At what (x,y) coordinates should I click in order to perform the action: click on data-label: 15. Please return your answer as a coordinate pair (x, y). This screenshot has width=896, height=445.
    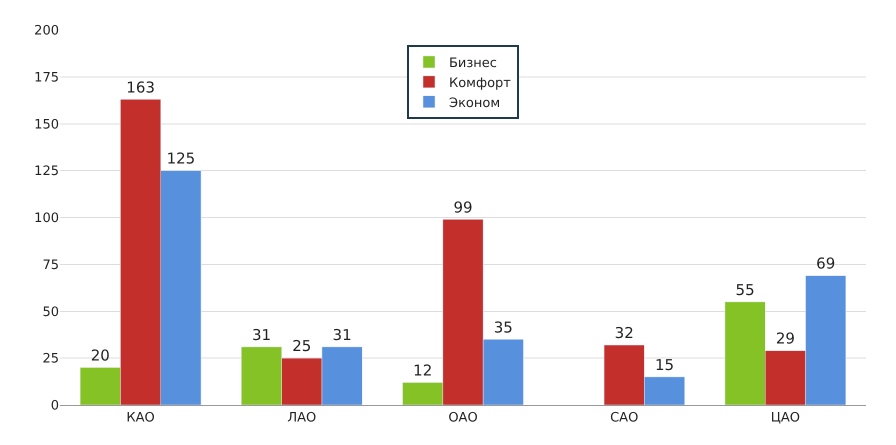
    Looking at the image, I should click on (664, 365).